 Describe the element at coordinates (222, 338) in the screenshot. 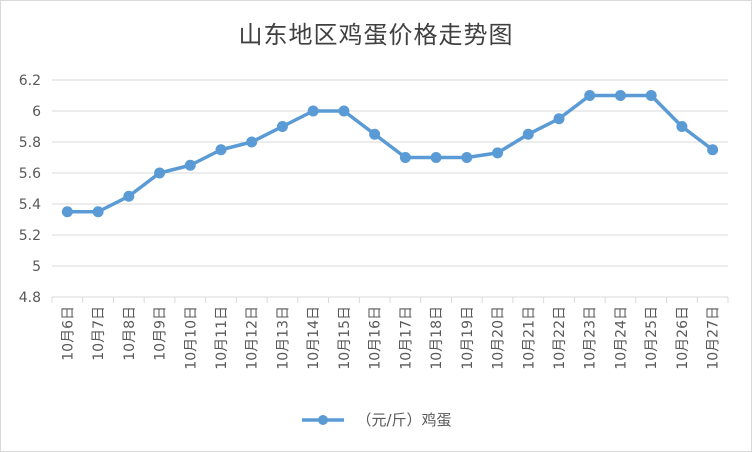

I see `x-tick-label: 10月11日` at that location.